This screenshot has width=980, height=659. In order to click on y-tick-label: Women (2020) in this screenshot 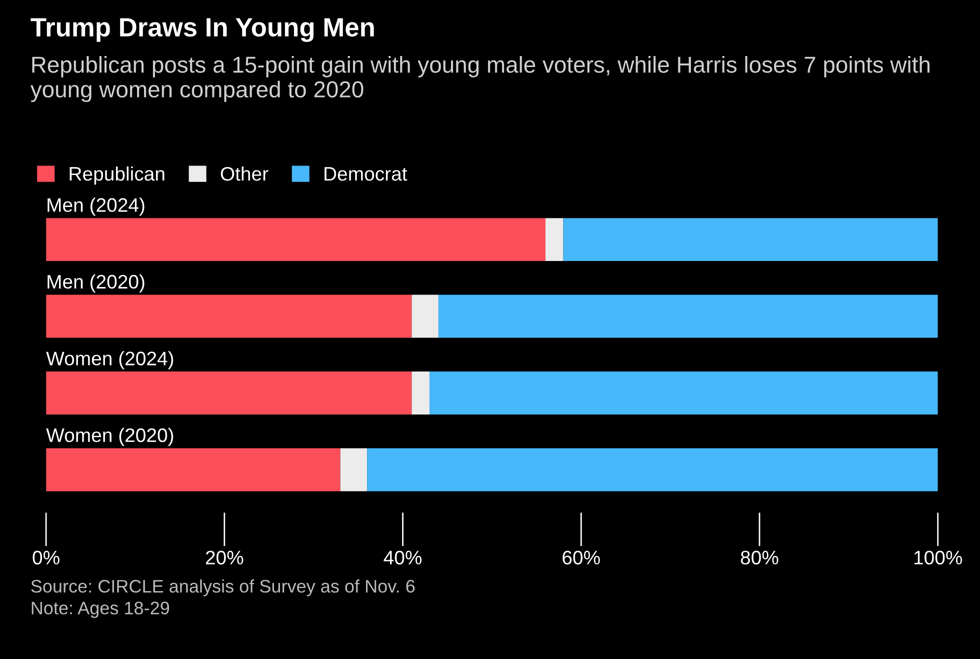, I will do `click(110, 437)`.